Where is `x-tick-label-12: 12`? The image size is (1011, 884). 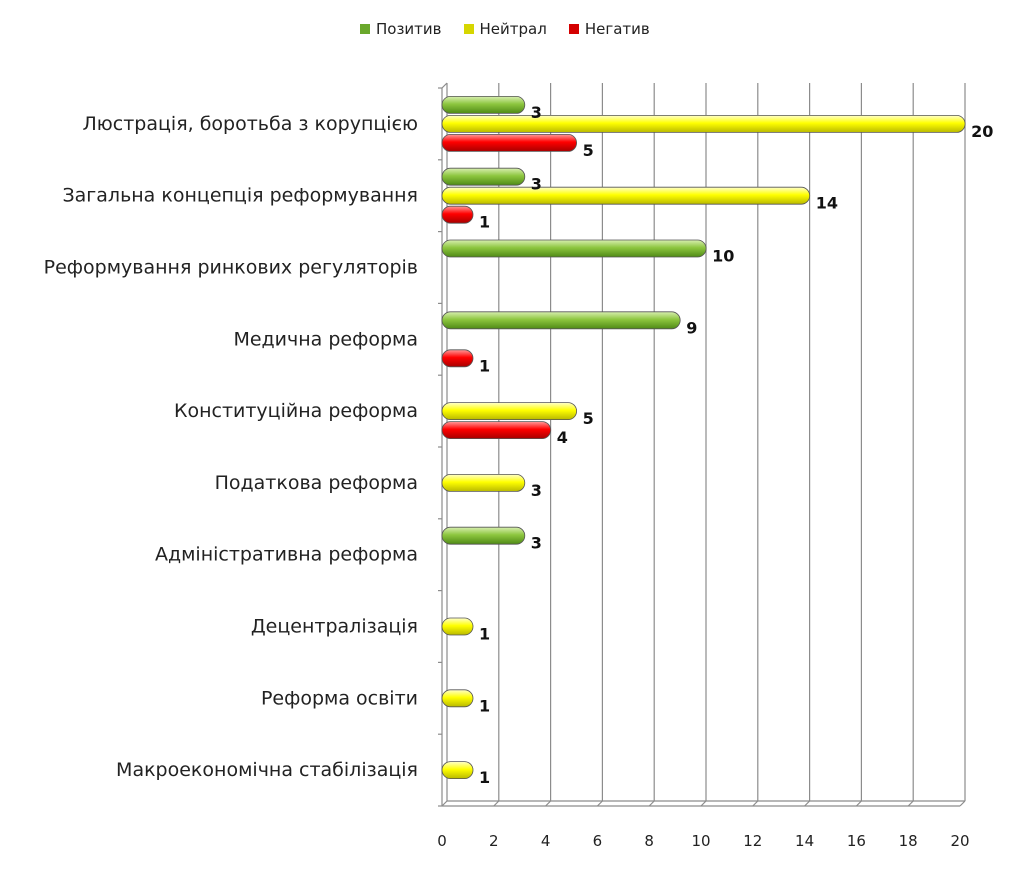 x-tick-label-12: 12 is located at coordinates (752, 841).